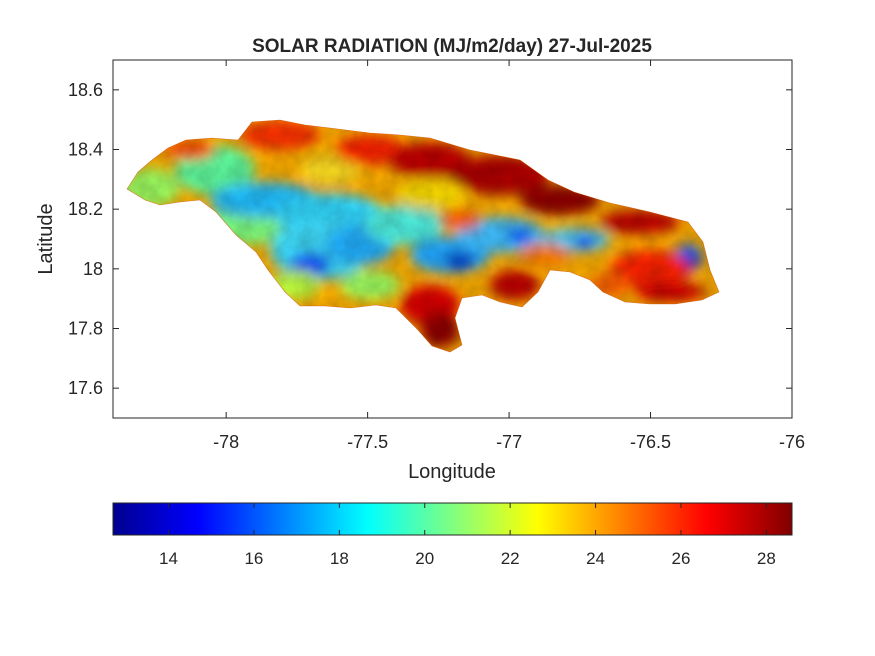  I want to click on y-tick-label: 18.6, so click(85, 90).